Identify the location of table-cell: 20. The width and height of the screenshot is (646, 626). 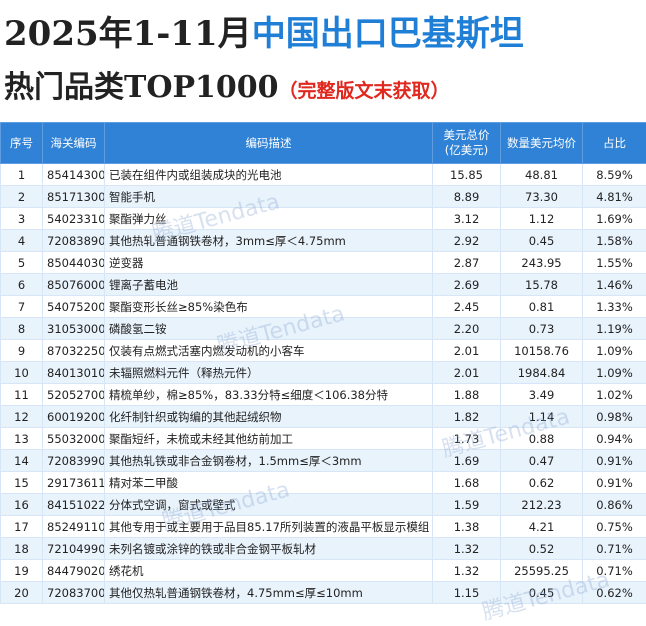
(22, 593).